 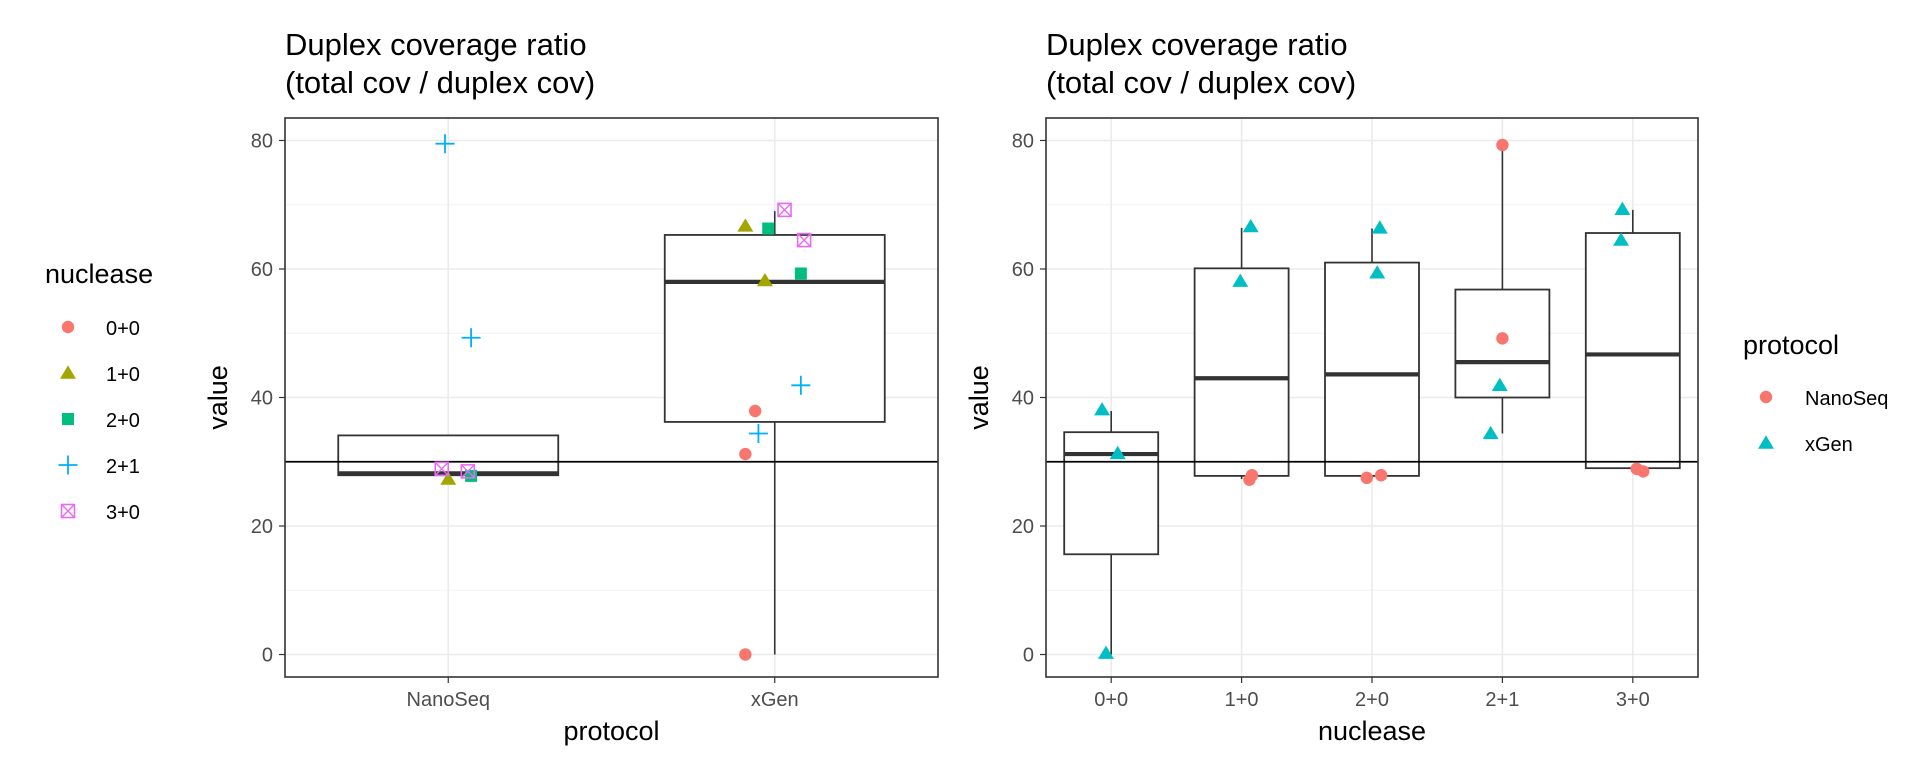 I want to click on x-tick-label: 2+1, so click(x=1502, y=700).